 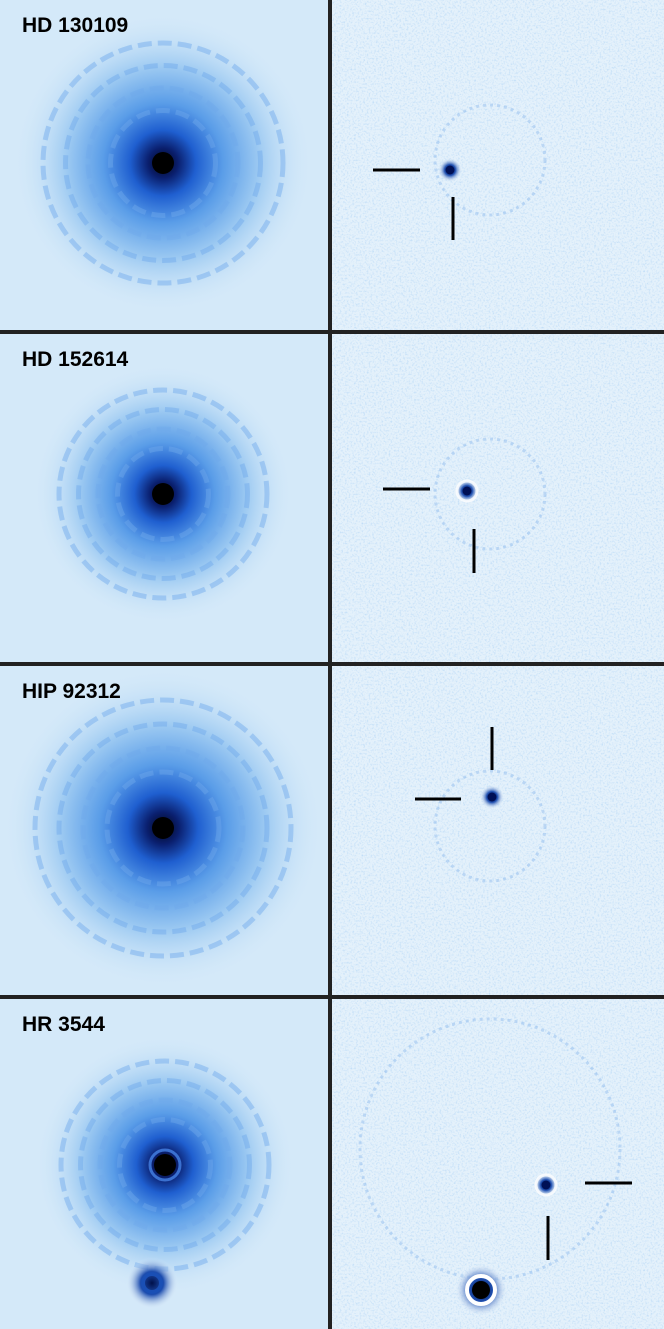 I want to click on bright-star-core, so click(x=481, y=1290).